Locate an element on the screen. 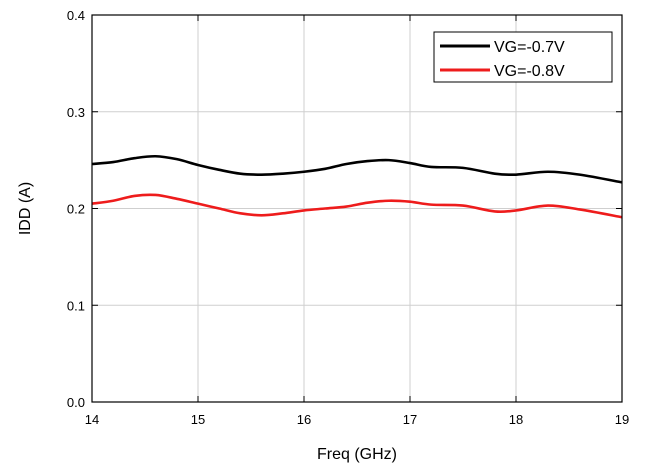 The image size is (646, 468). series-line-vg-0.8v is located at coordinates (357, 206).